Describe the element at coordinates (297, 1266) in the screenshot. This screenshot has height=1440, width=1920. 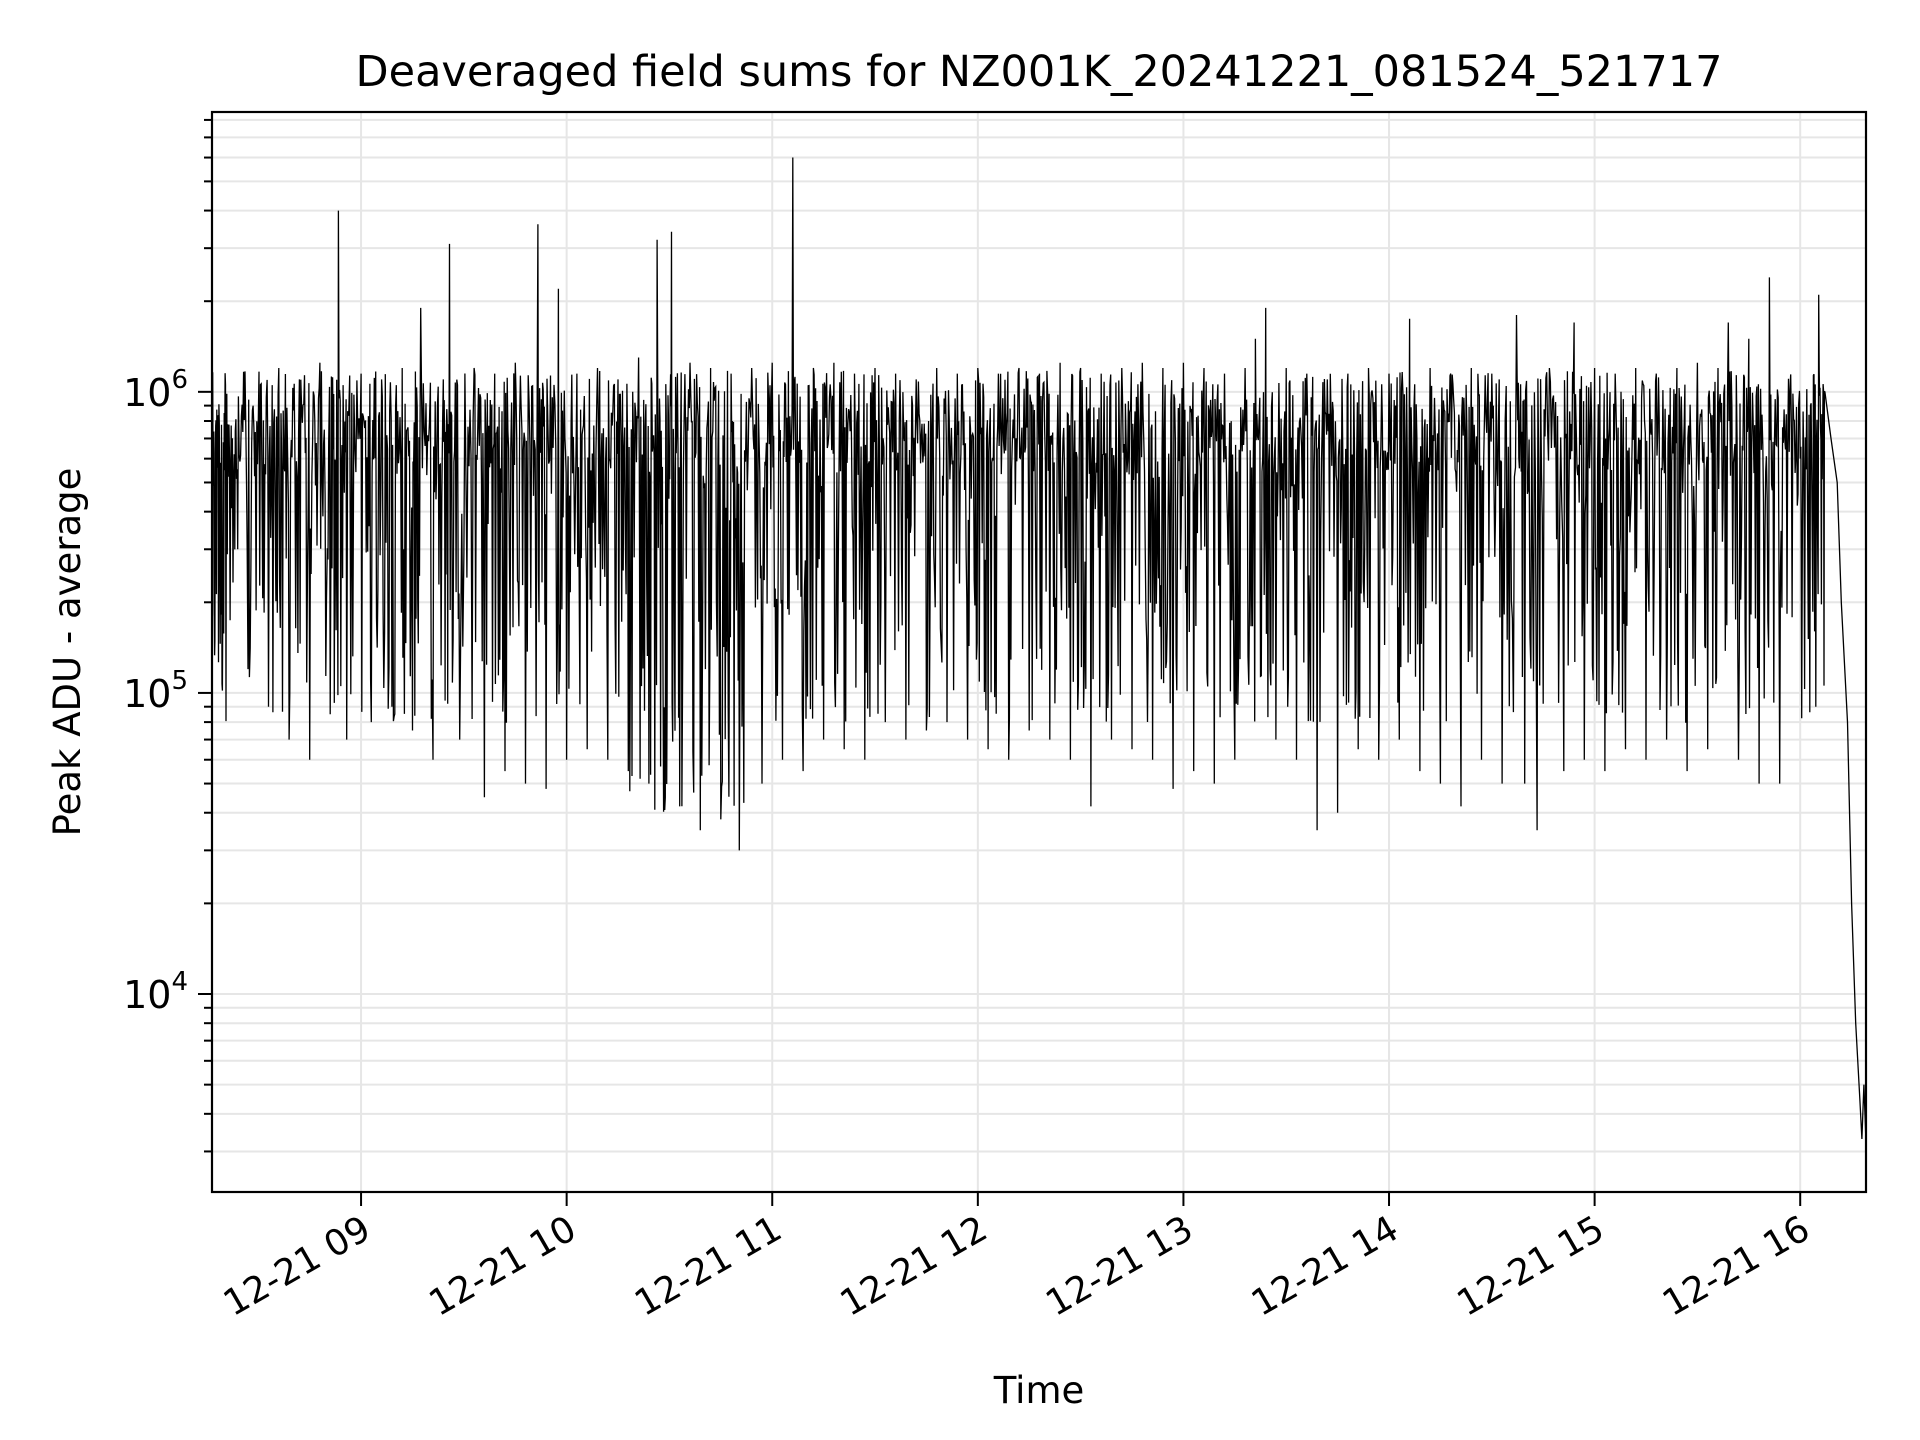
I see `x-tick-label: 12-21 09` at that location.